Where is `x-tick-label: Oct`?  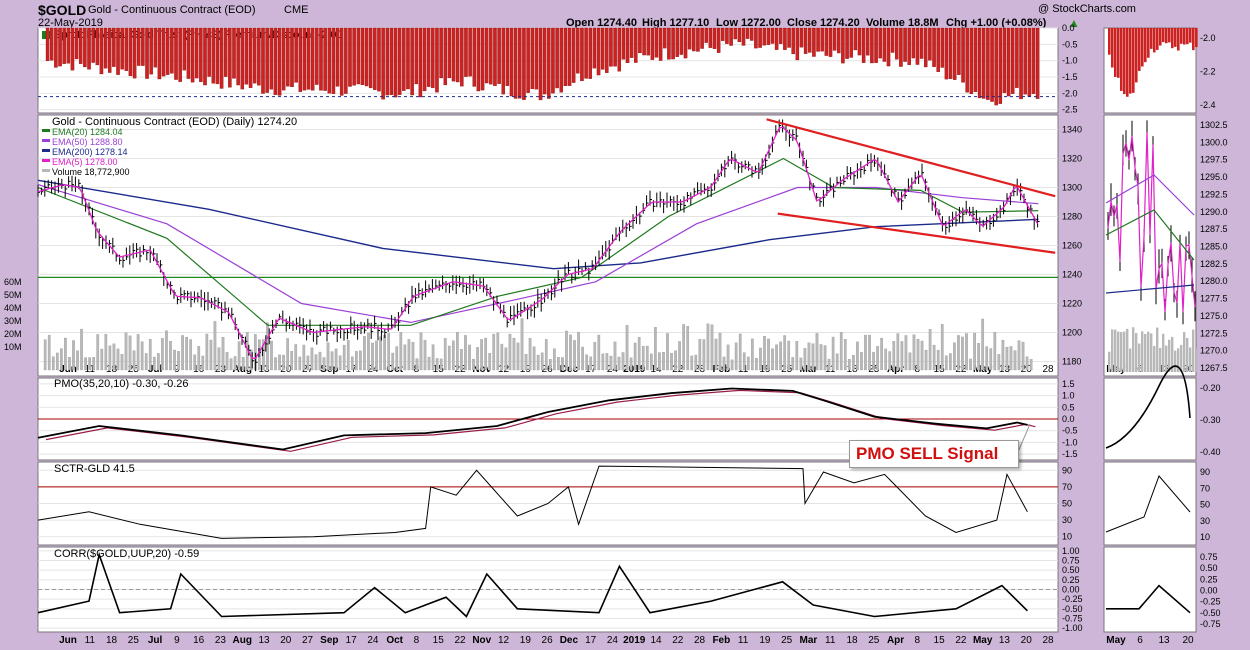
x-tick-label: Oct is located at coordinates (394, 369).